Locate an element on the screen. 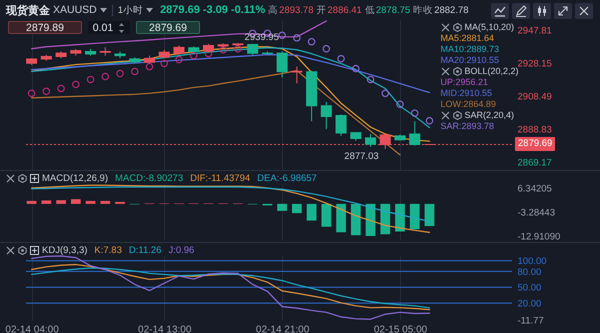 The width and height of the screenshot is (600, 333). series-label: DIF:-11.43794 is located at coordinates (220, 178).